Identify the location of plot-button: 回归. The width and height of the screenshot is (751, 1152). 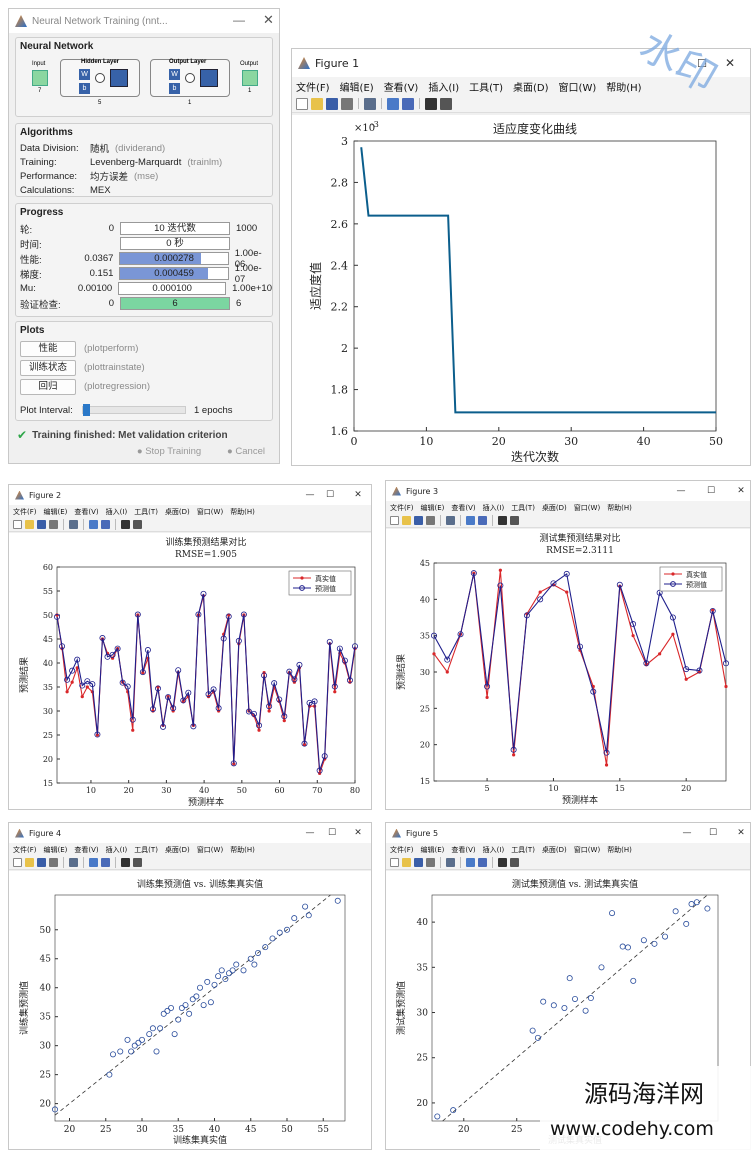
(48, 386).